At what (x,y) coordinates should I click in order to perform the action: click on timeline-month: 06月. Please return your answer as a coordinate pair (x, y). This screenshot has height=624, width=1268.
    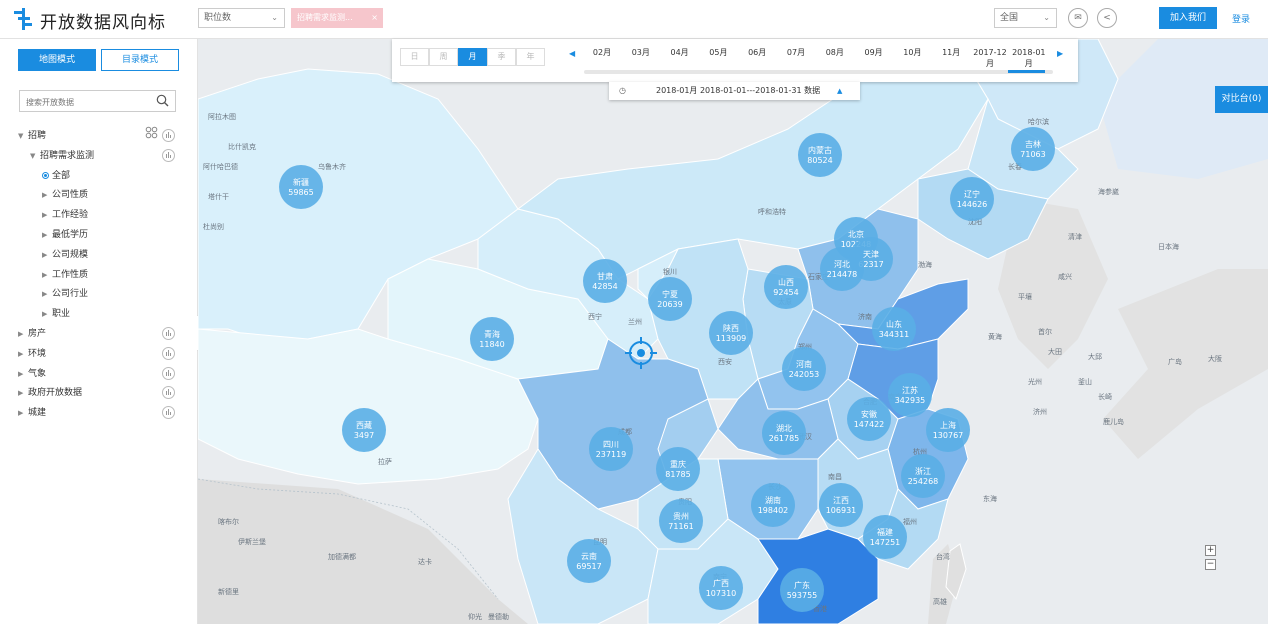
    Looking at the image, I should click on (757, 52).